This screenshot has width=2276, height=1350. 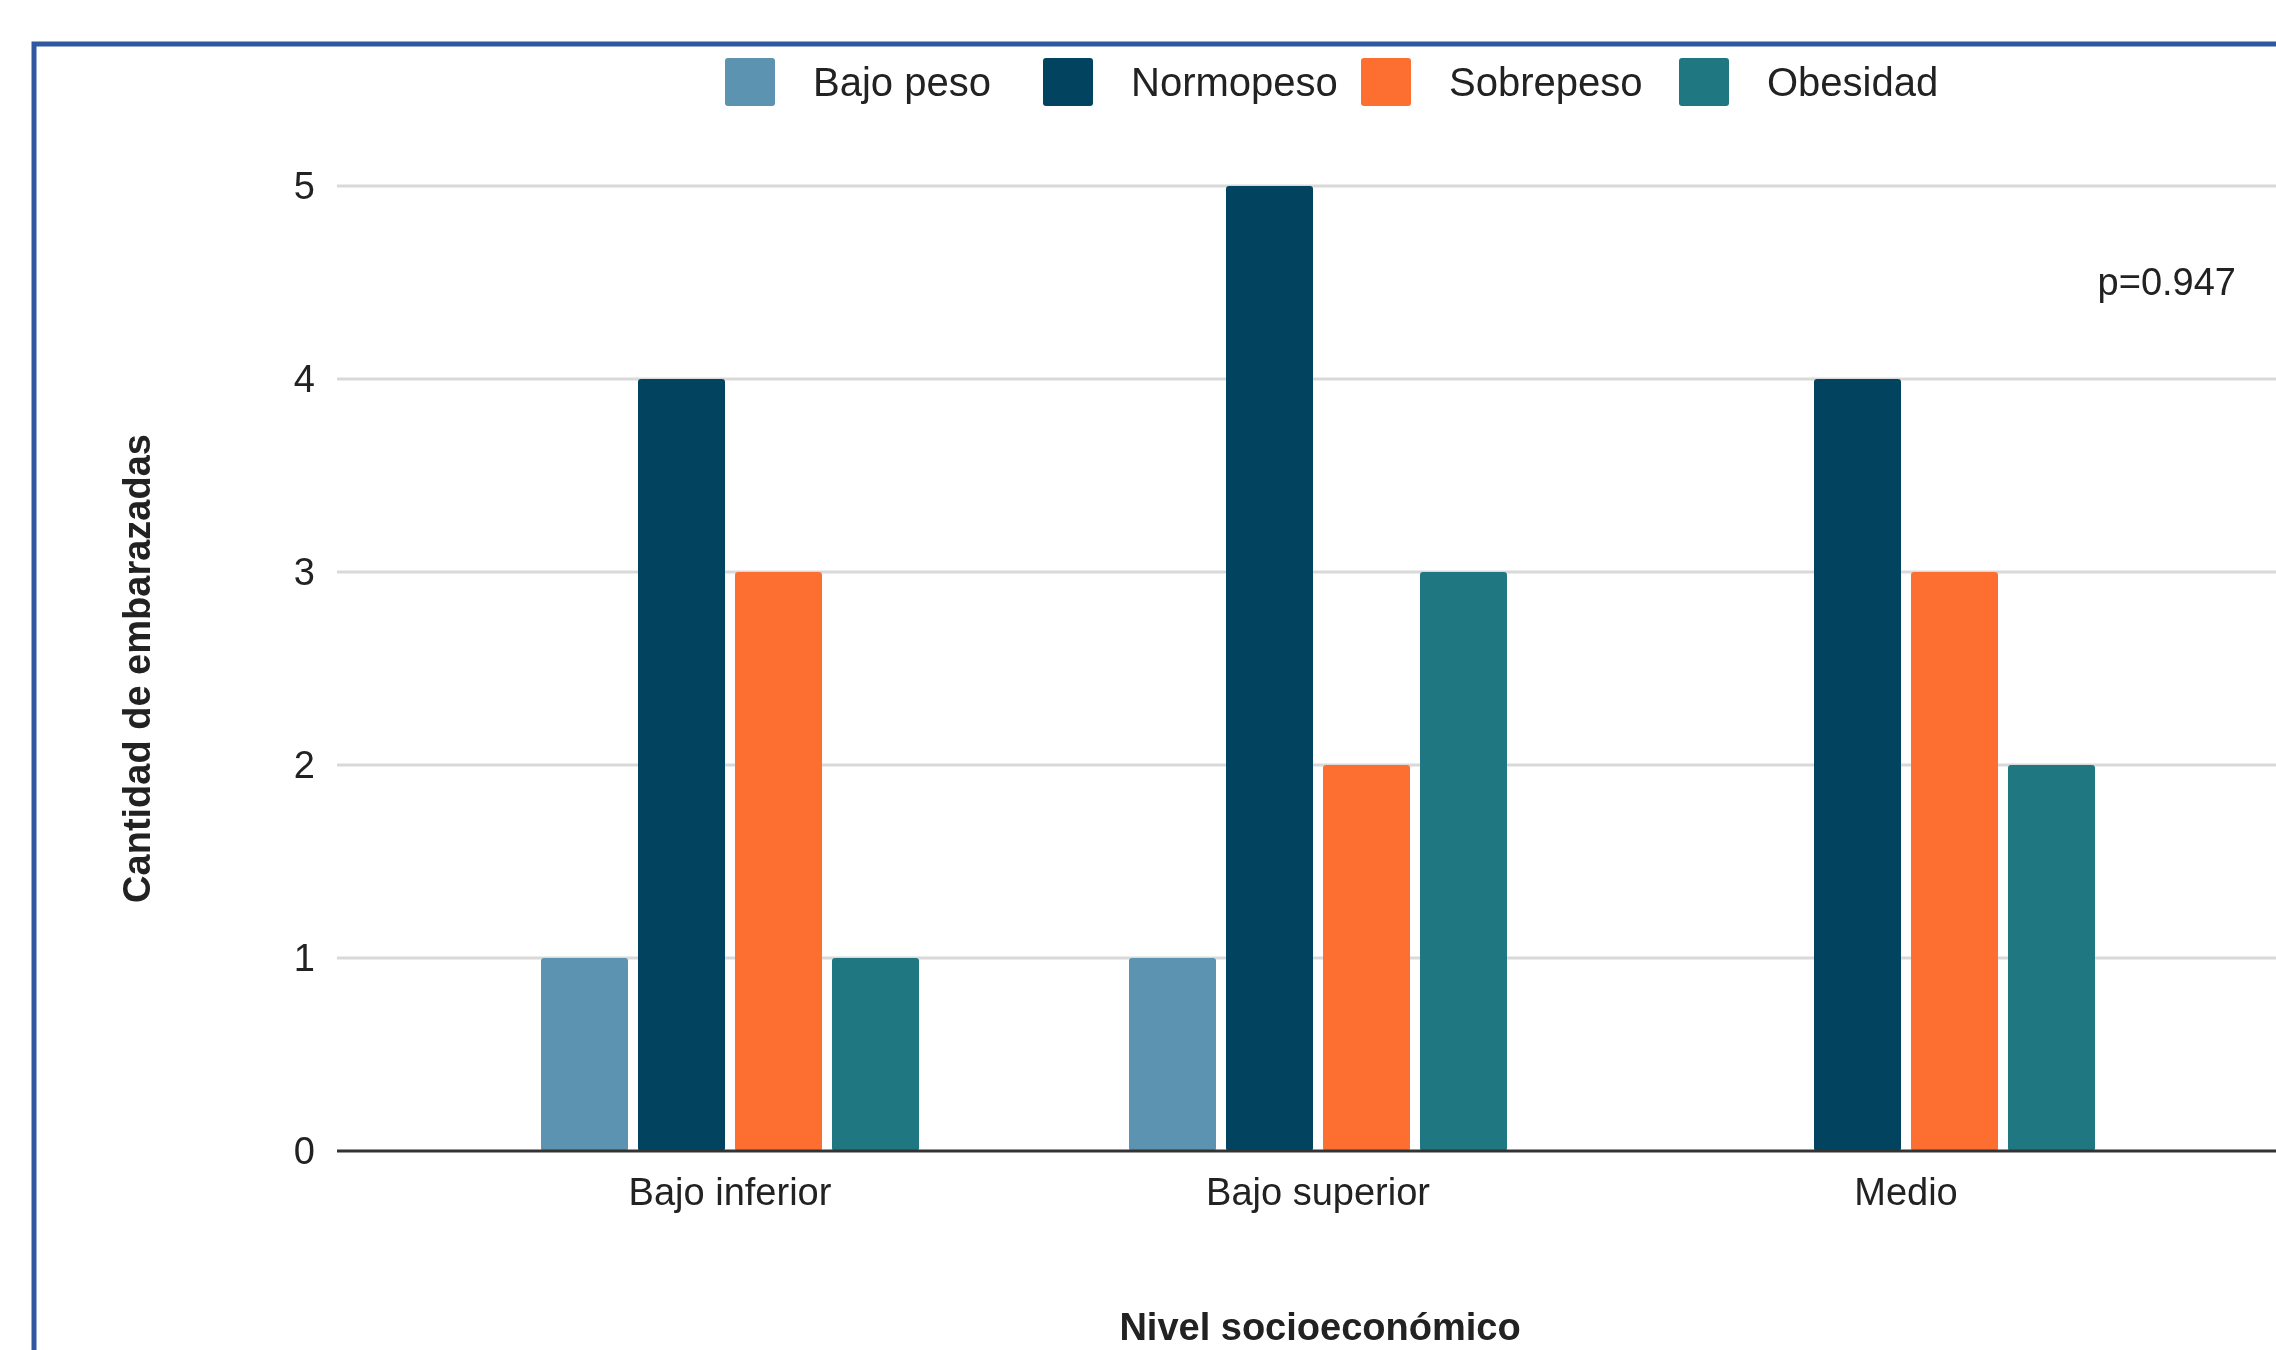 I want to click on legend-label: Bajo peso, so click(x=902, y=82).